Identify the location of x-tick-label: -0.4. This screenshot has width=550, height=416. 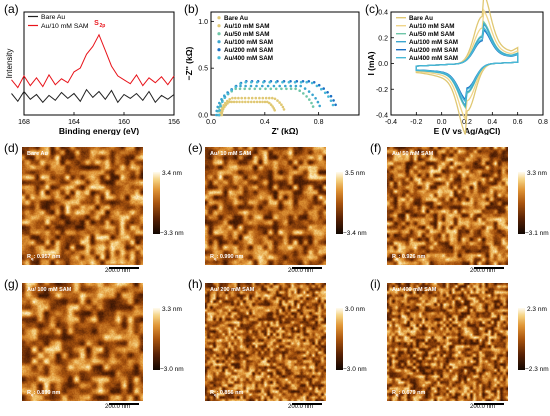
(391, 122).